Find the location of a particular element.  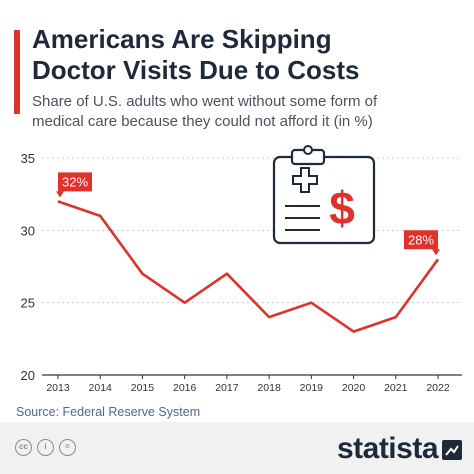

y-axis-labels: 20 25 30 35 is located at coordinates (28, 267).